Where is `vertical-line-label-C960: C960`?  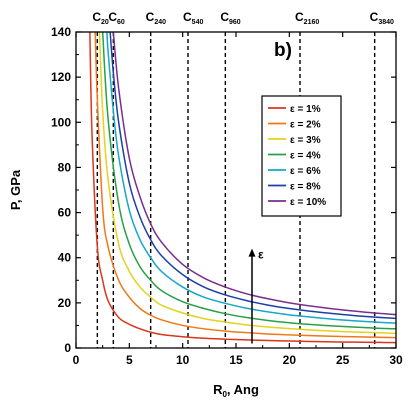
vertical-line-label-C960: C960 is located at coordinates (230, 18).